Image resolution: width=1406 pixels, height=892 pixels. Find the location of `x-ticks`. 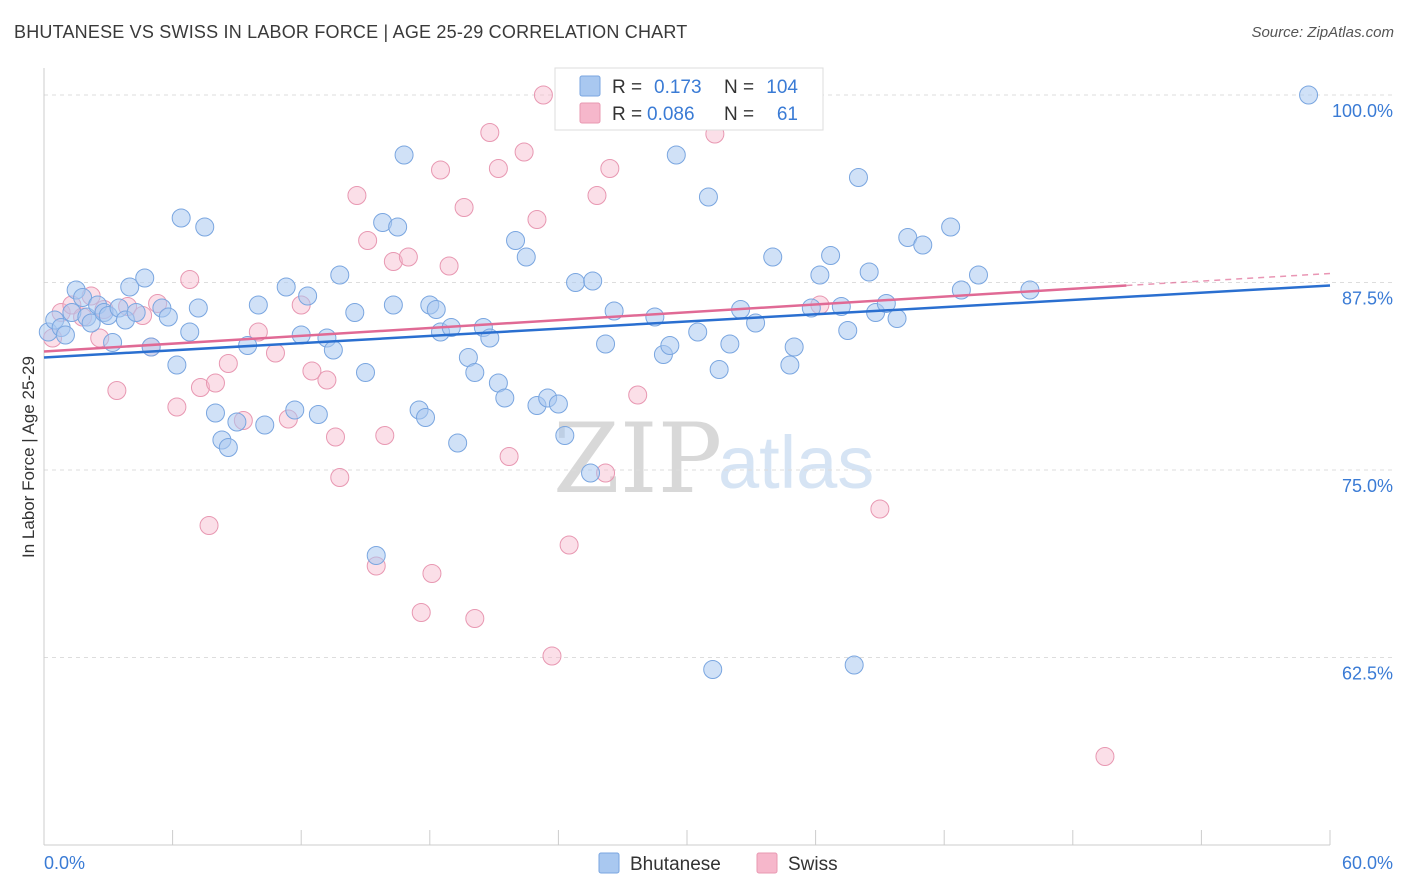

x-ticks is located at coordinates (687, 837).